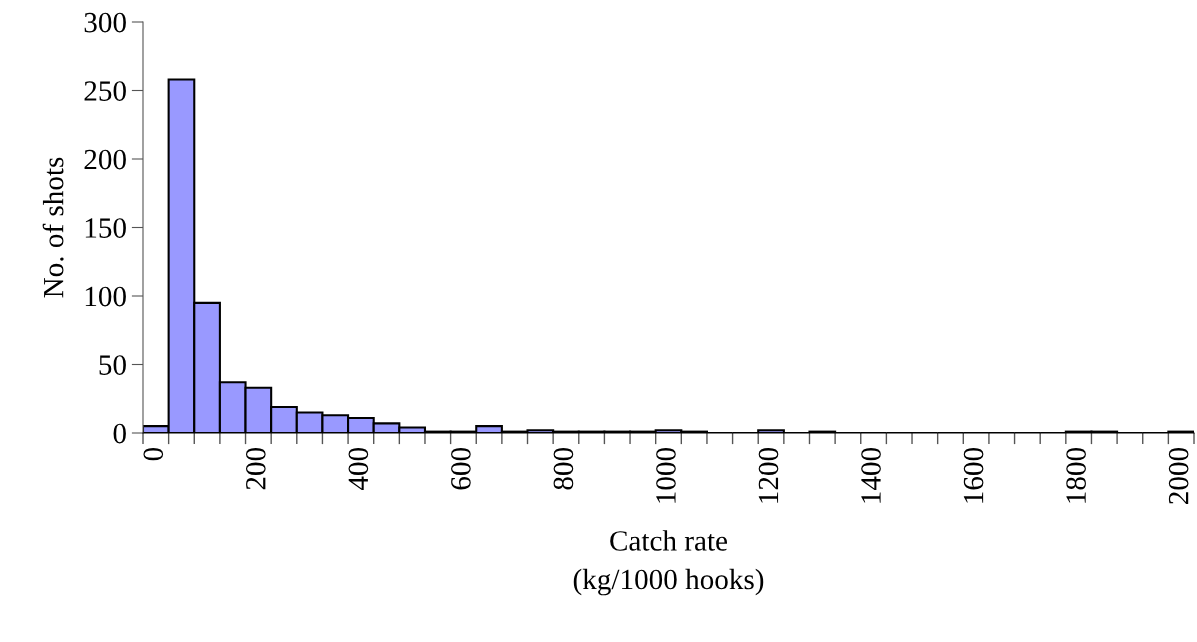 The height and width of the screenshot is (642, 1197). Describe the element at coordinates (255, 469) in the screenshot. I see `x-tick-label: 200` at that location.